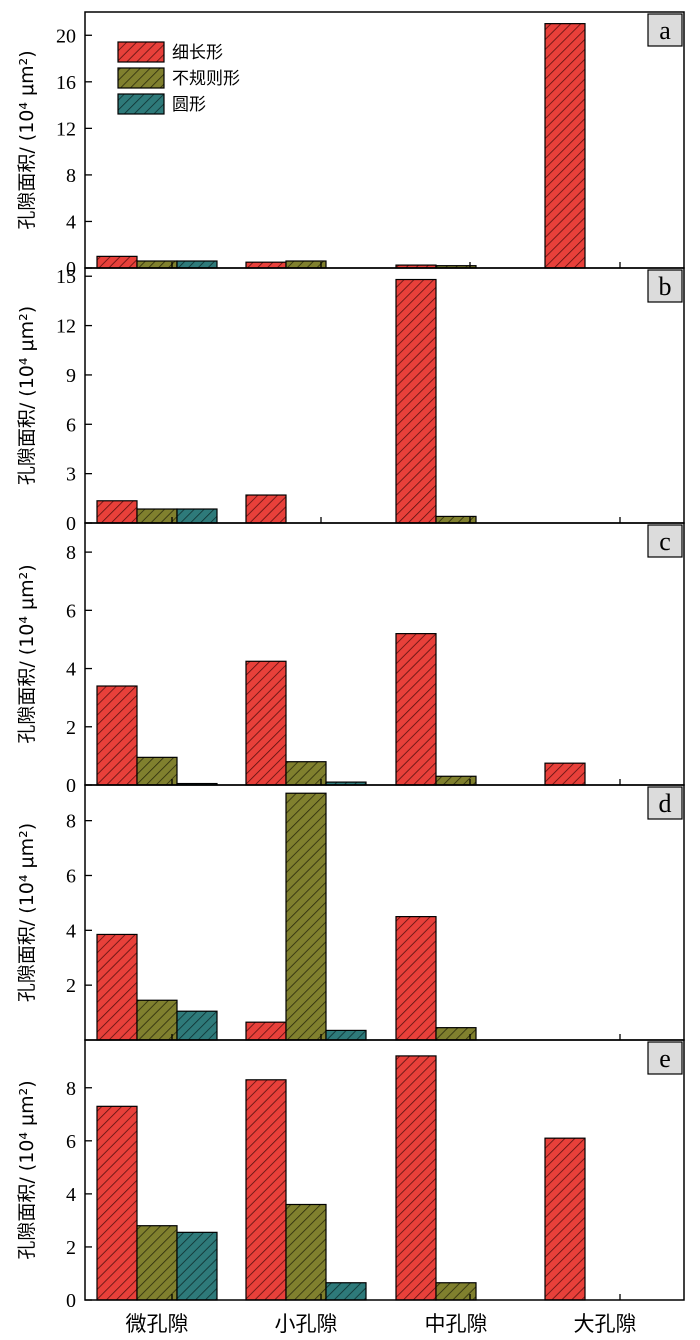 The height and width of the screenshot is (1340, 700). I want to click on bar-e-不规则形-小孔隙, so click(306, 1252).